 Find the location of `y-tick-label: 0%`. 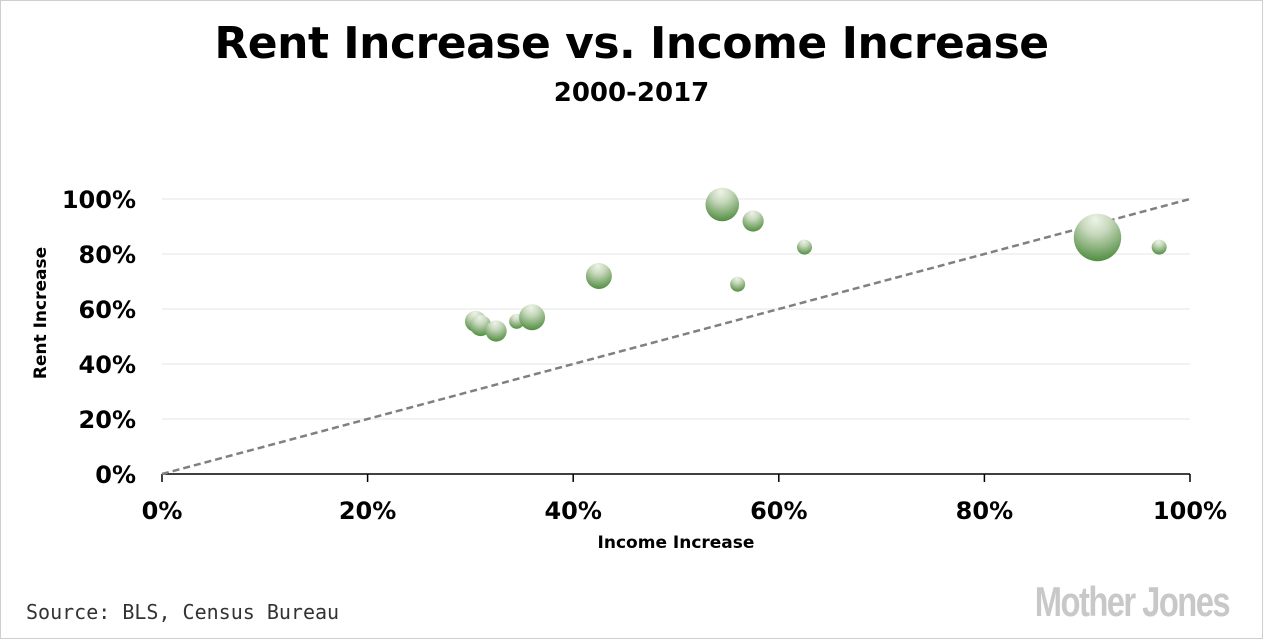

y-tick-label: 0% is located at coordinates (115, 475).